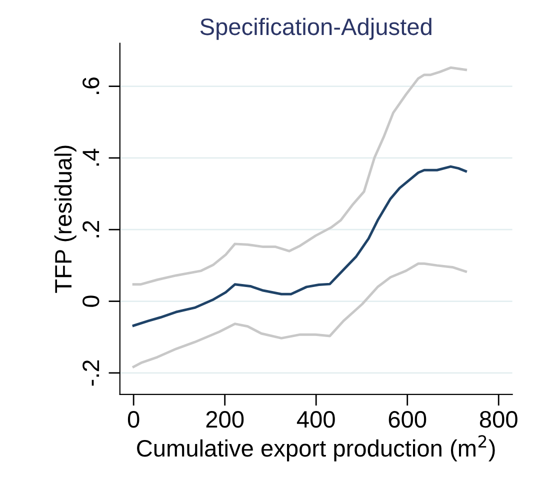  What do you see at coordinates (499, 419) in the screenshot?
I see `x-tick-label: 800` at bounding box center [499, 419].